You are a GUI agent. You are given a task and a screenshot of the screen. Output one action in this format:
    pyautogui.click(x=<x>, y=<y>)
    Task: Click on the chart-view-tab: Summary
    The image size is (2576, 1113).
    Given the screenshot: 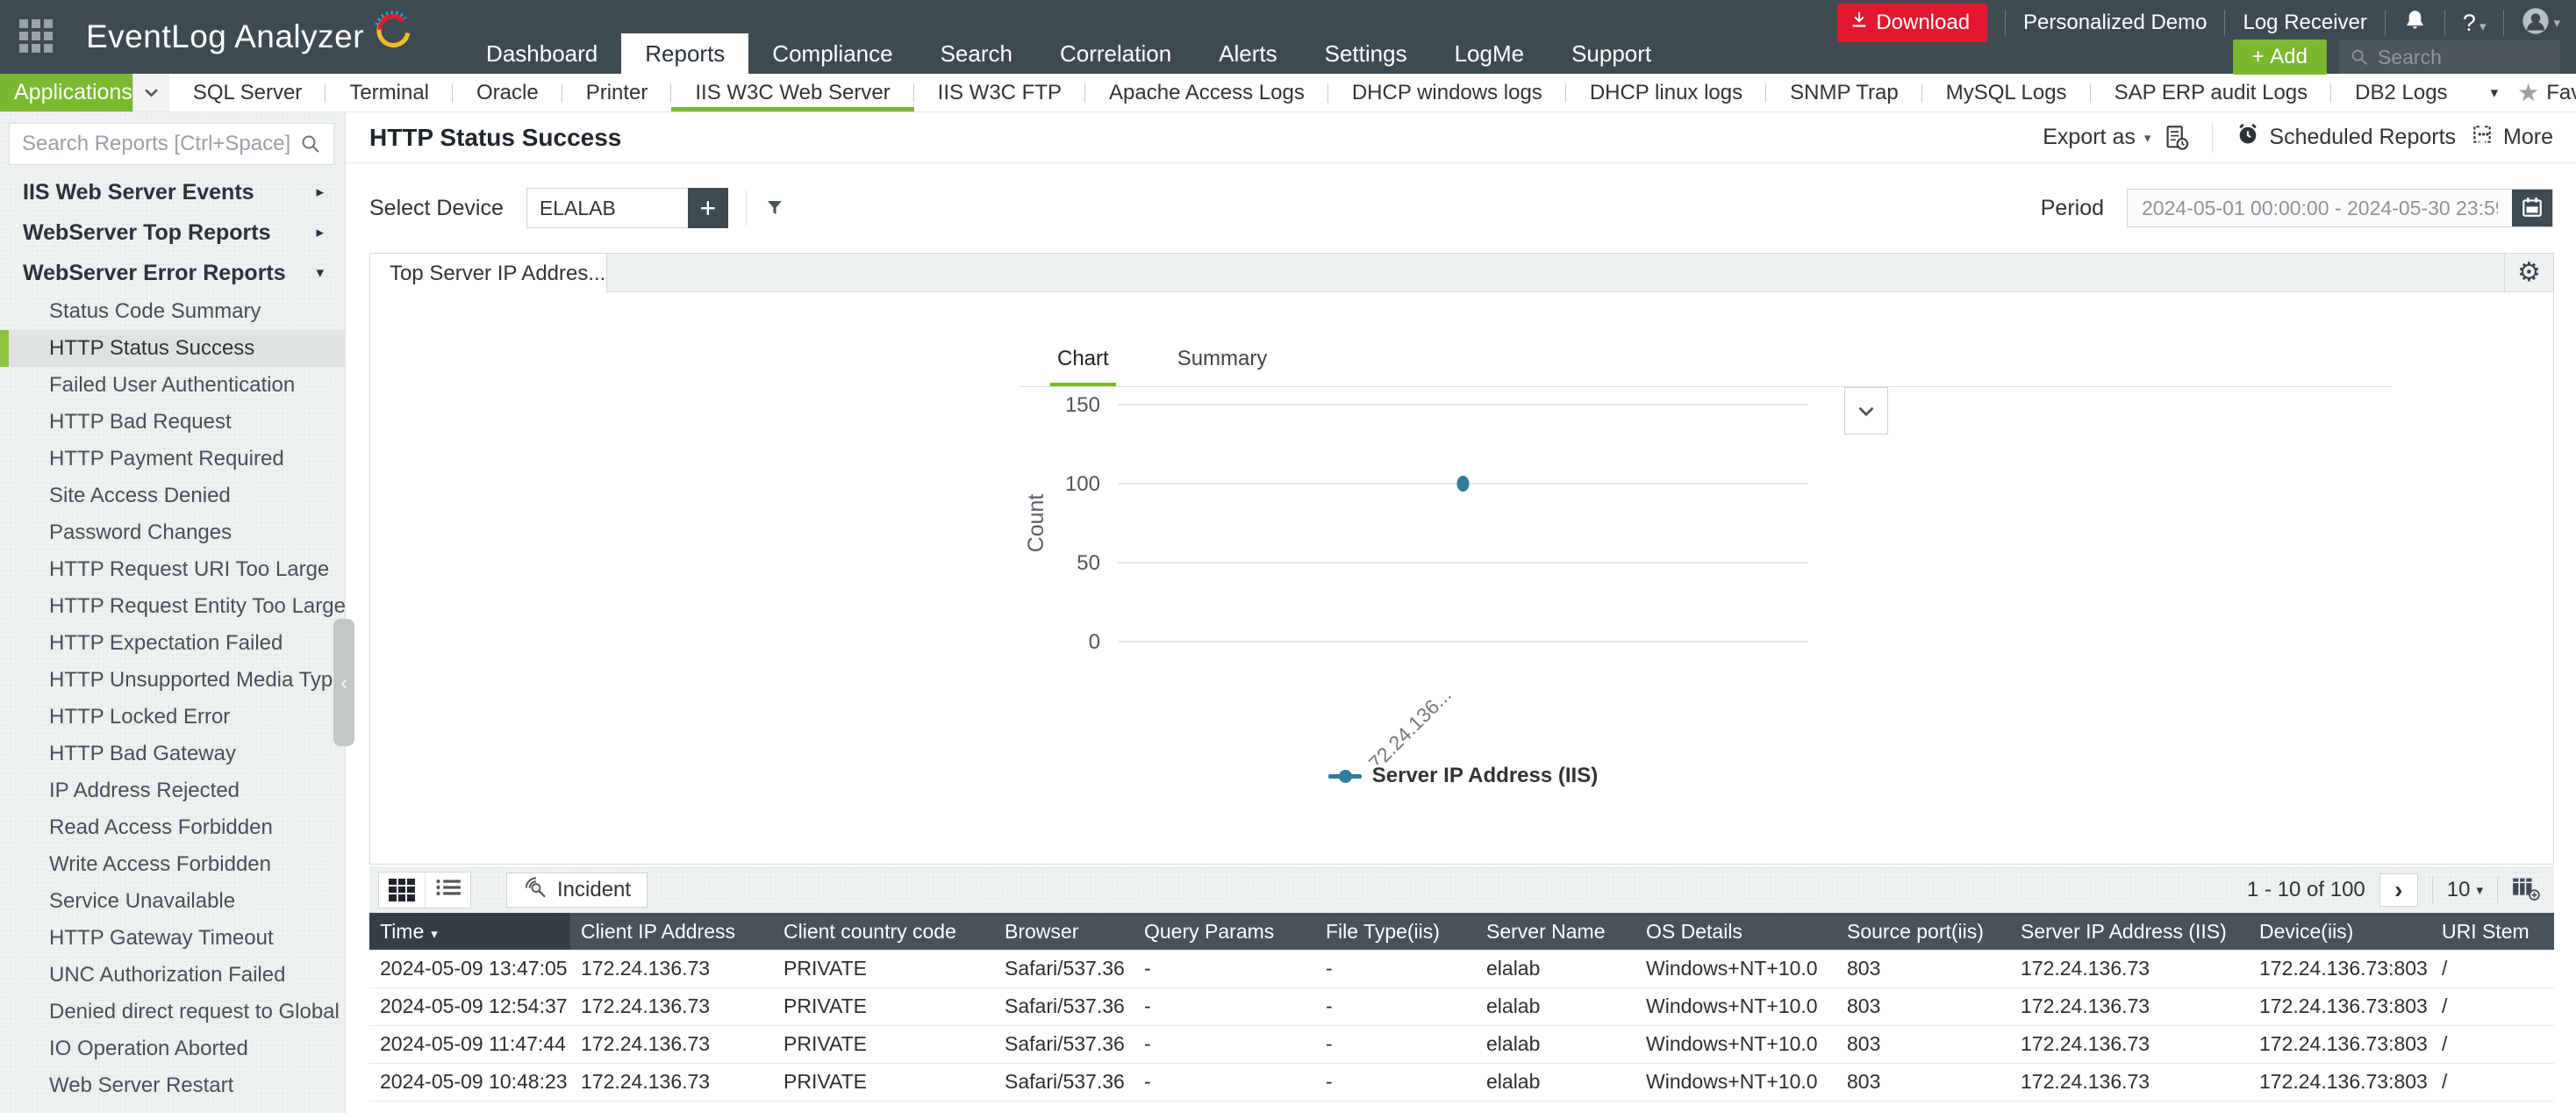 What is the action you would take?
    pyautogui.click(x=1222, y=358)
    